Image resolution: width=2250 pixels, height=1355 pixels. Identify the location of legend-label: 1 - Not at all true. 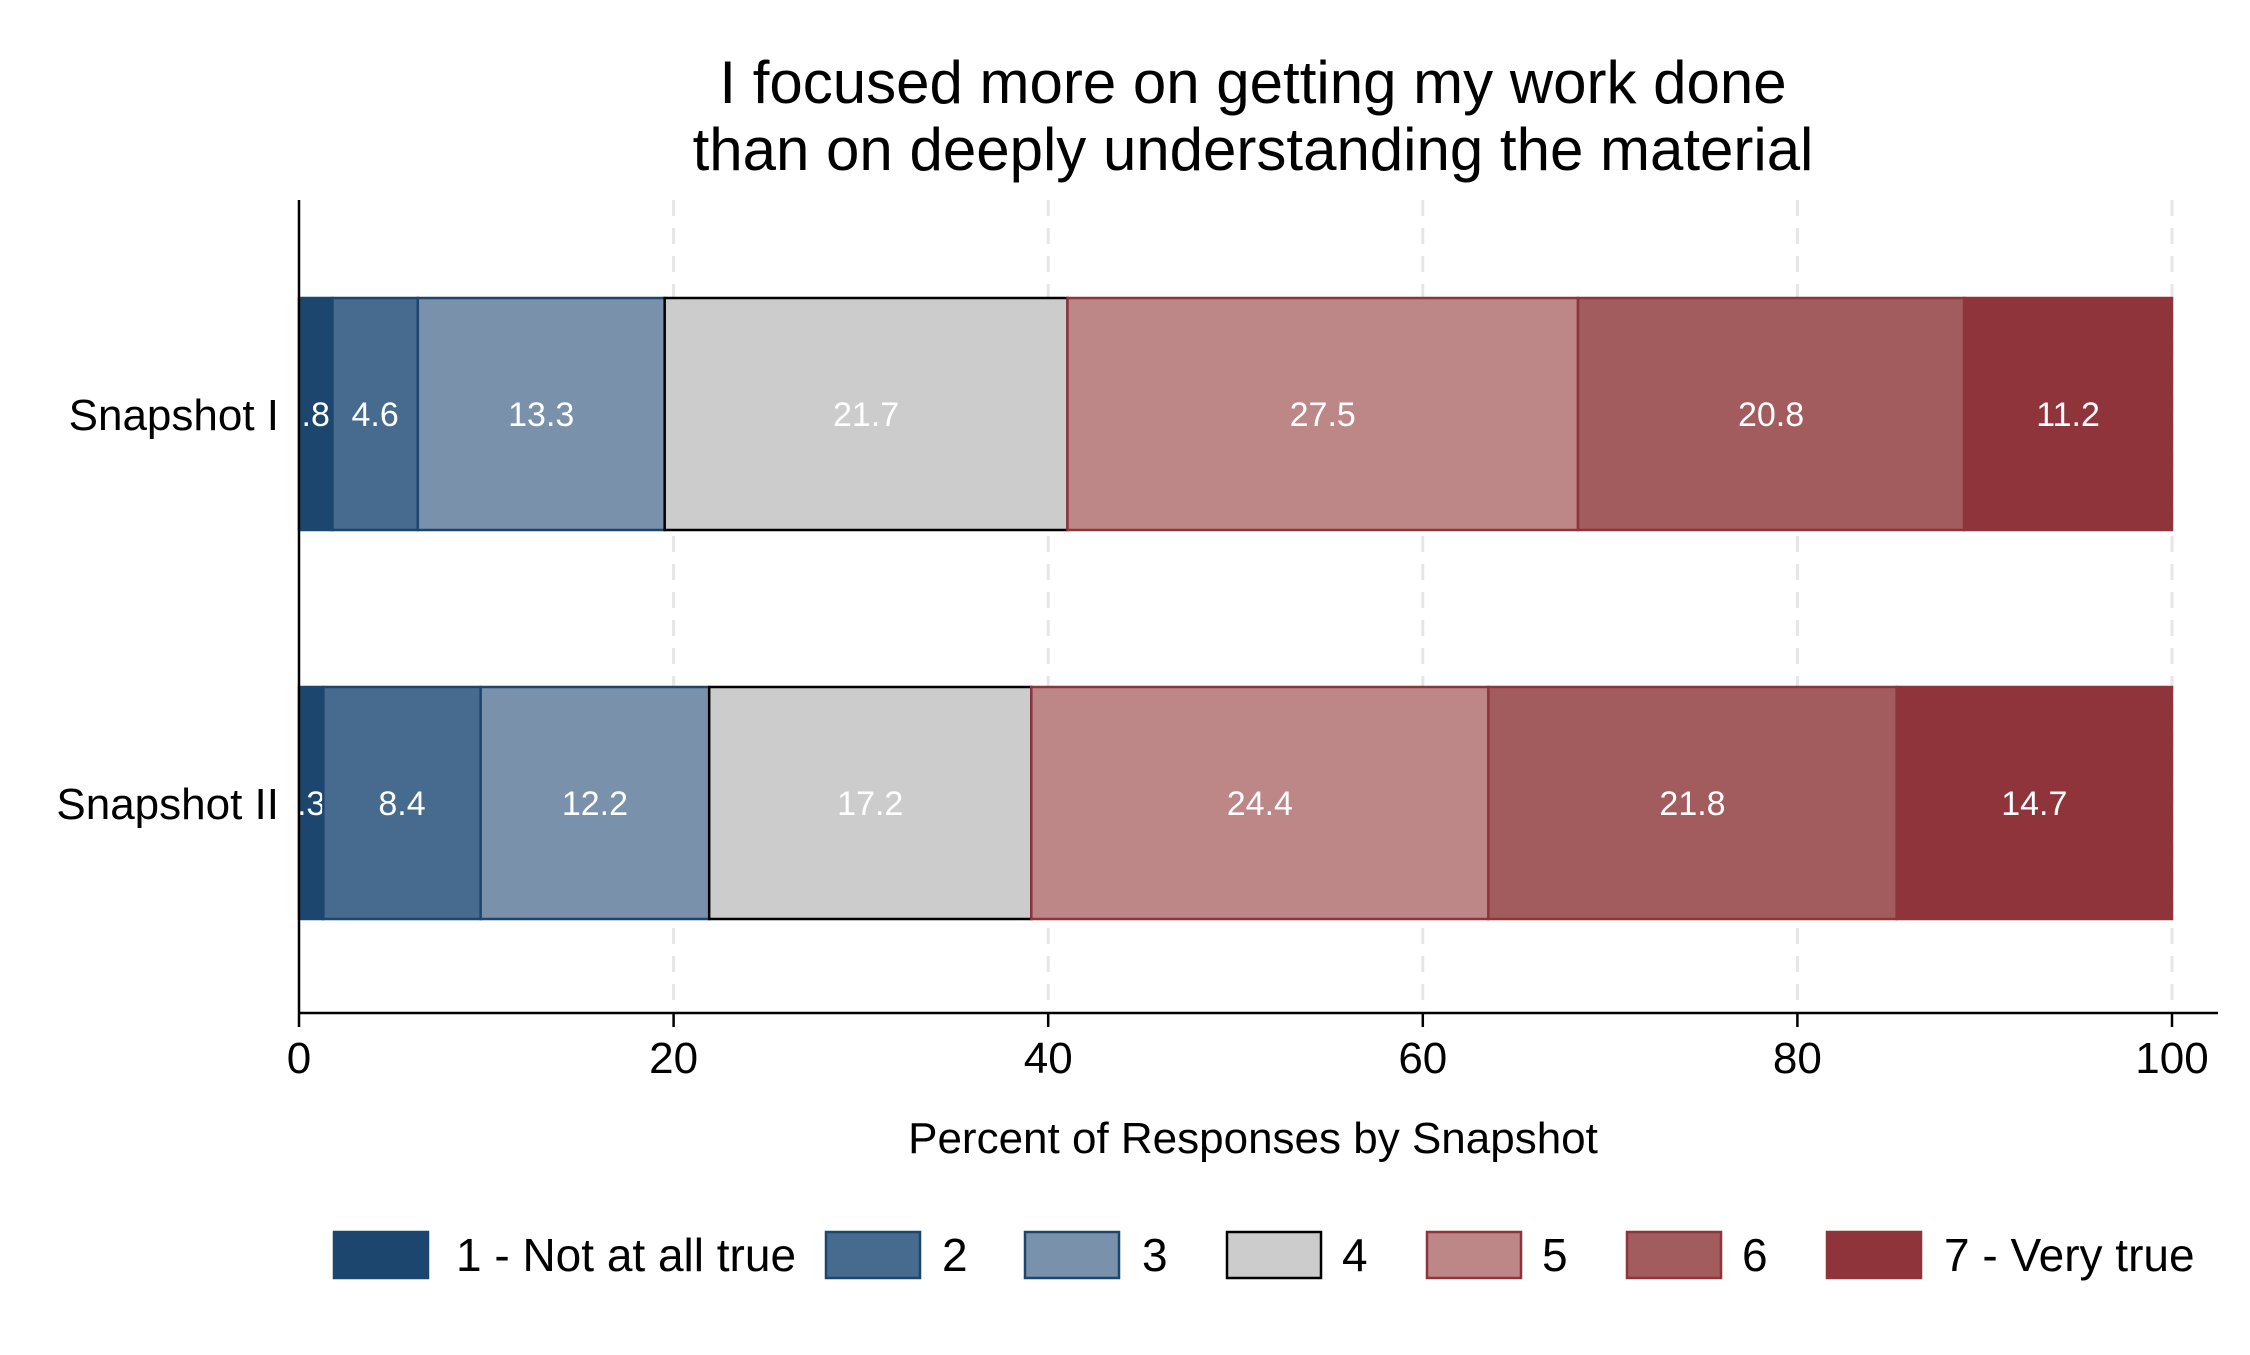
(626, 1255).